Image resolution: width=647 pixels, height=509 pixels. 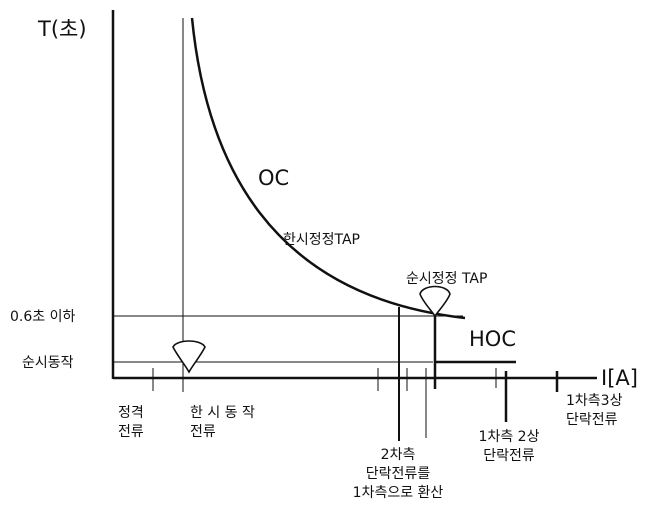 I want to click on lower-level-label: 순시동작, so click(x=48, y=363).